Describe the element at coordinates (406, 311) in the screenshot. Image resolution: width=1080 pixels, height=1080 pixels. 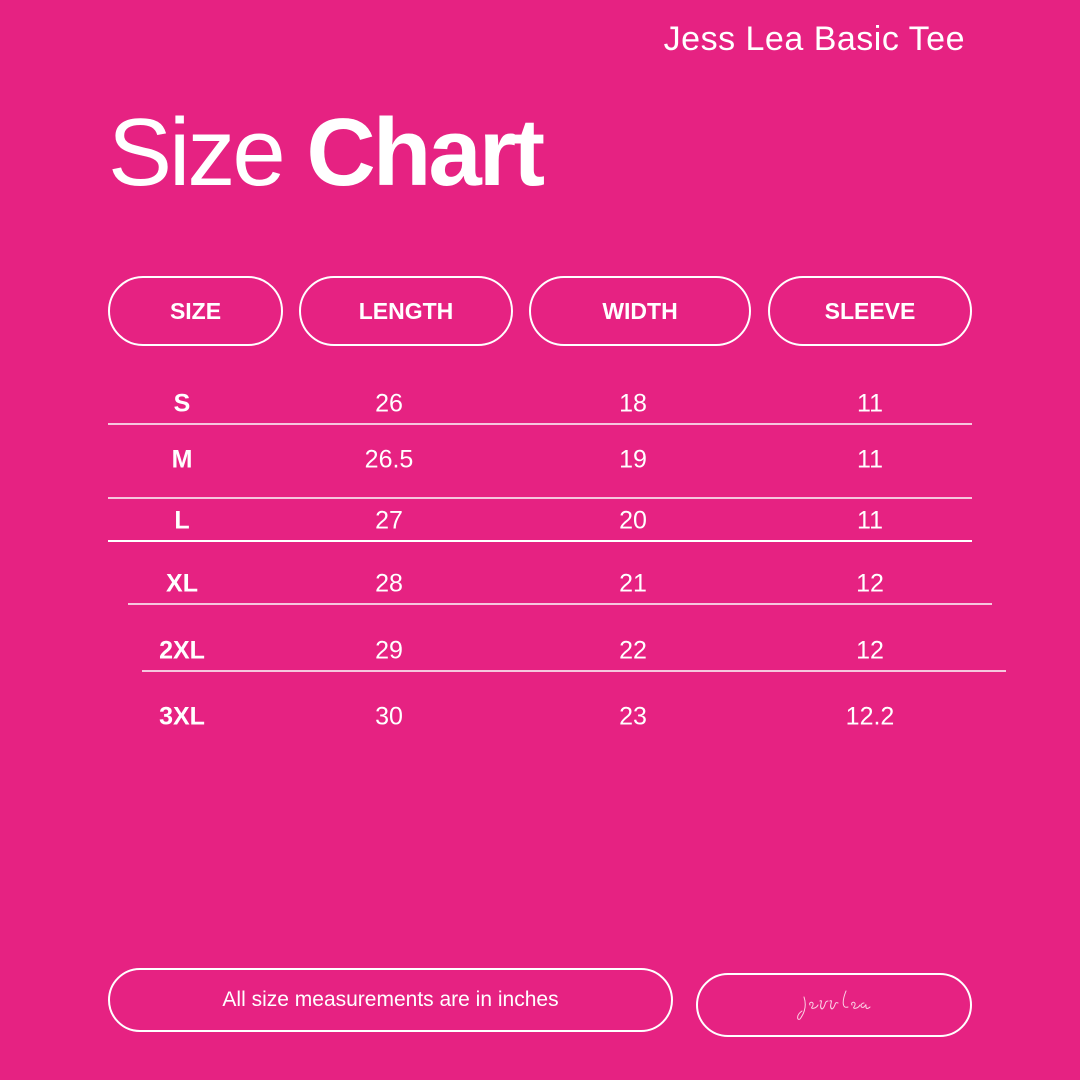
I see `header-length: LENGTH` at that location.